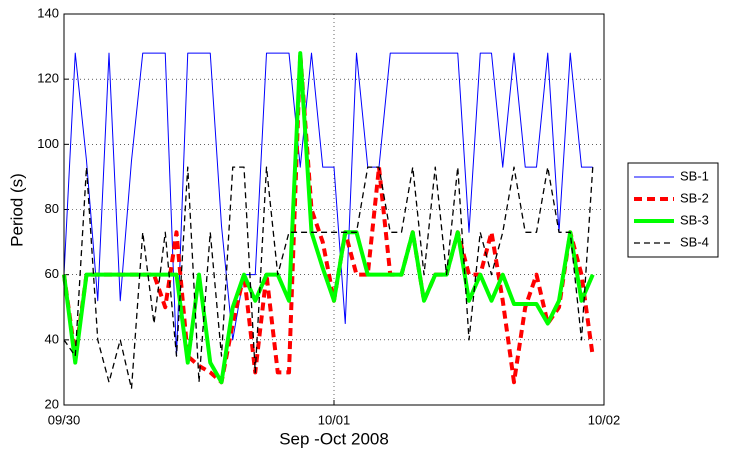  What do you see at coordinates (64, 419) in the screenshot?
I see `x-tick-label: 09/30` at bounding box center [64, 419].